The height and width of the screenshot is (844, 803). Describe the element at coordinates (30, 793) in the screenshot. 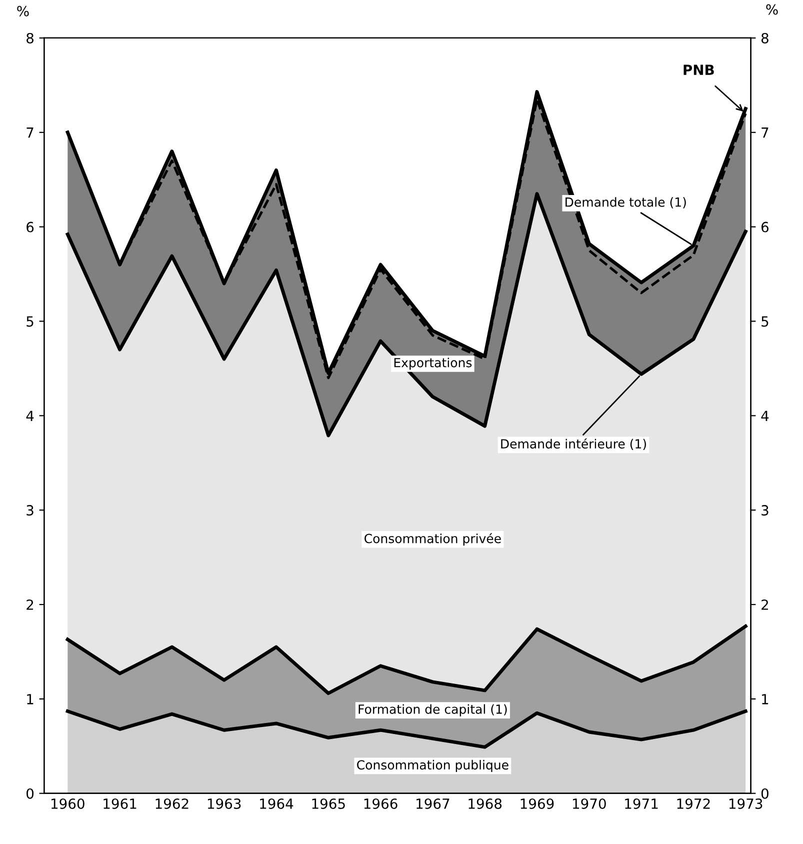

I see `y-tick-label: 0` at that location.